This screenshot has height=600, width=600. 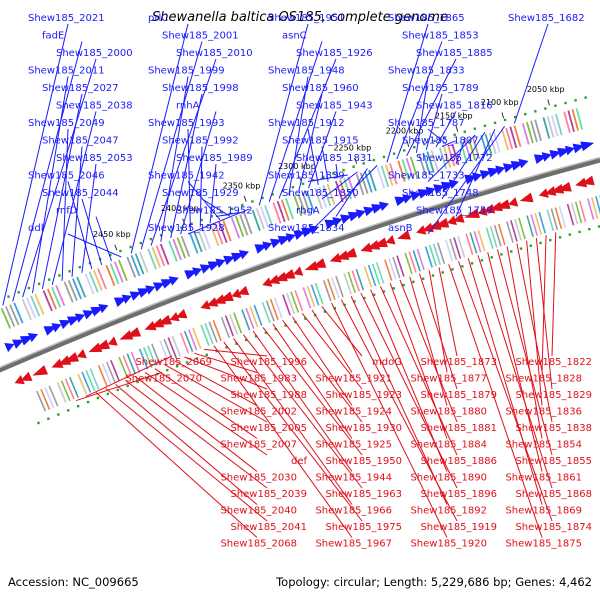 I want to click on reverse-gene-label: Shew185_1950, so click(x=363, y=461).